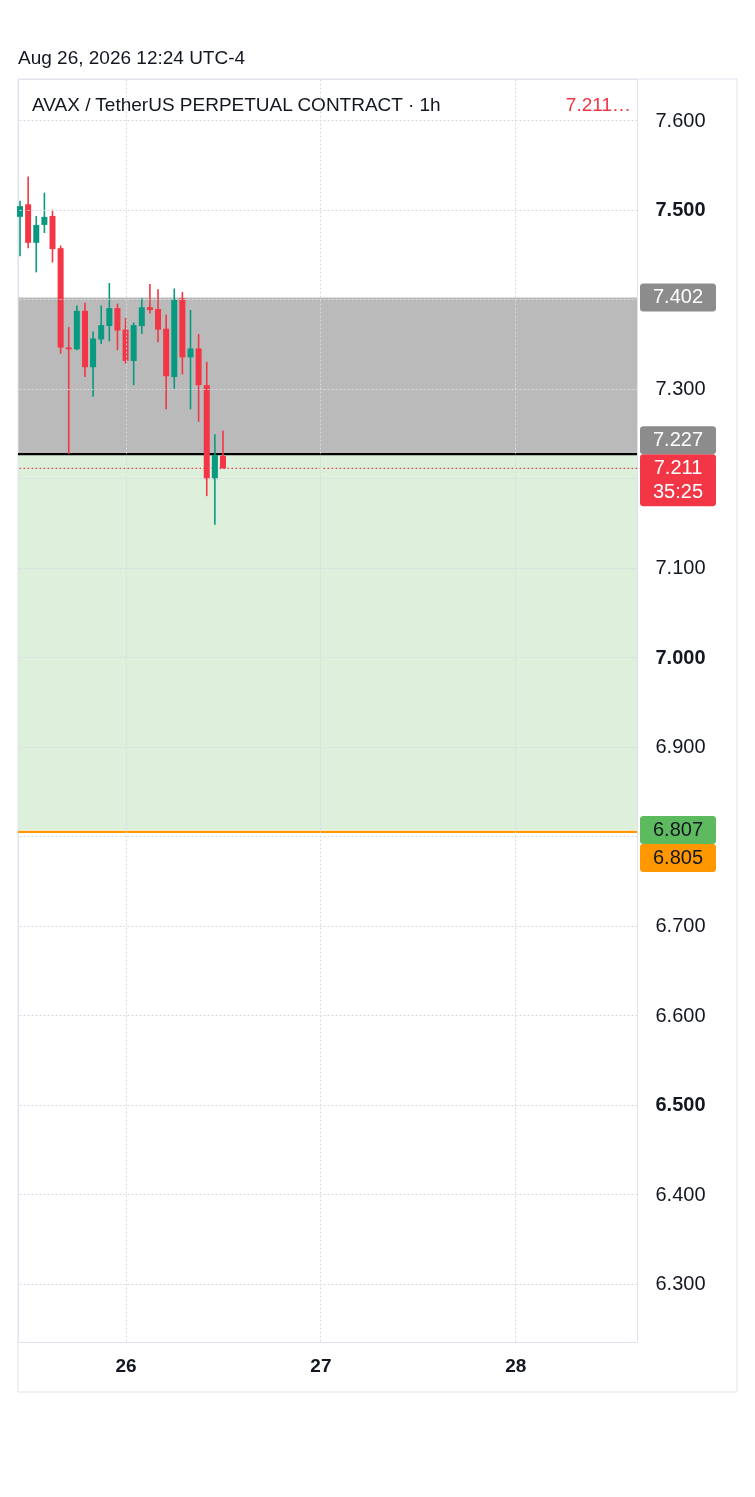 Image resolution: width=755 pixels, height=1497 pixels. I want to click on y-tick-label: 7.500, so click(680, 209).